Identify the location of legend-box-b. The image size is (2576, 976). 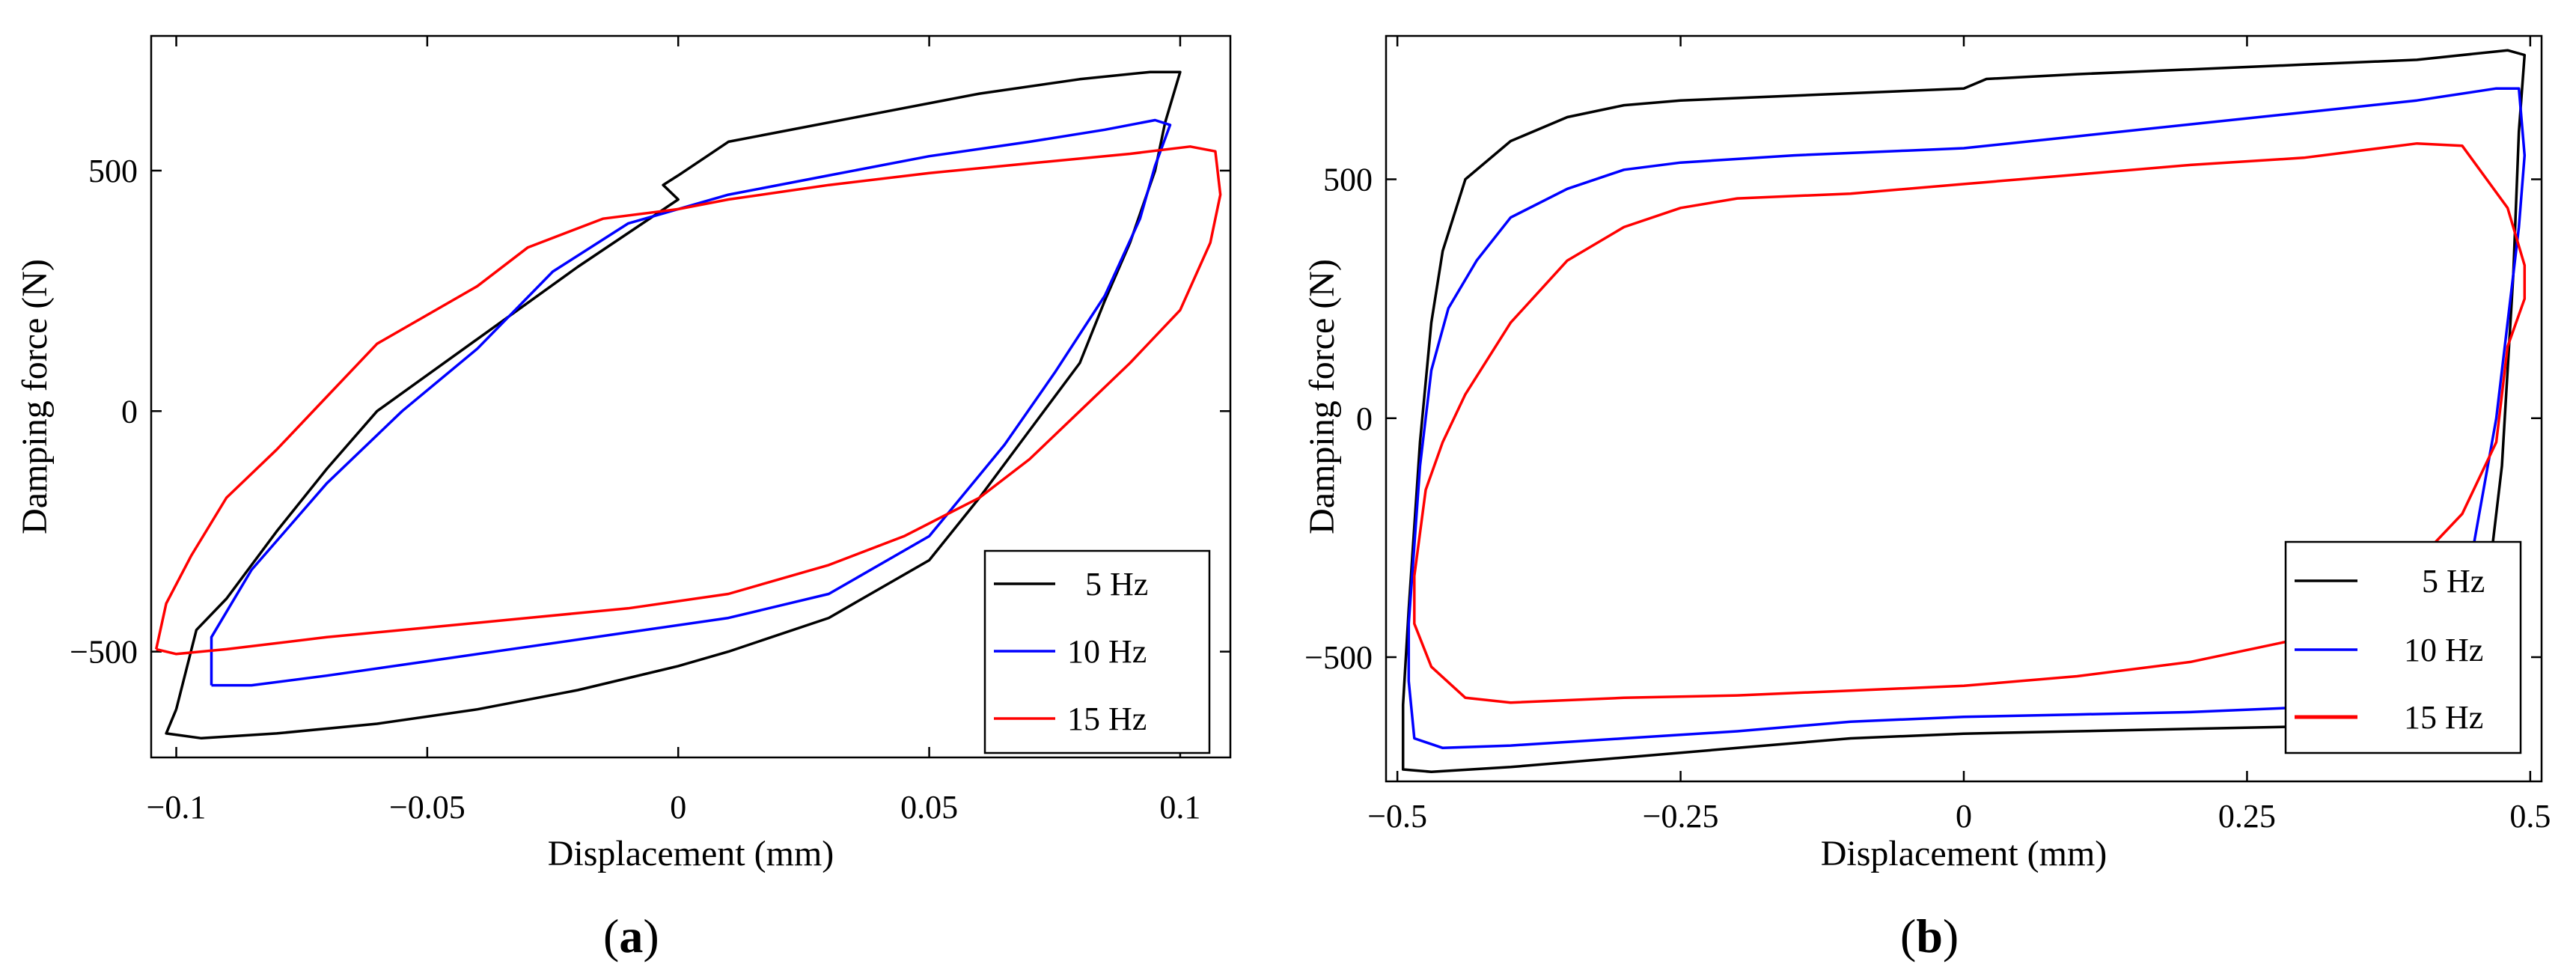
(2403, 647).